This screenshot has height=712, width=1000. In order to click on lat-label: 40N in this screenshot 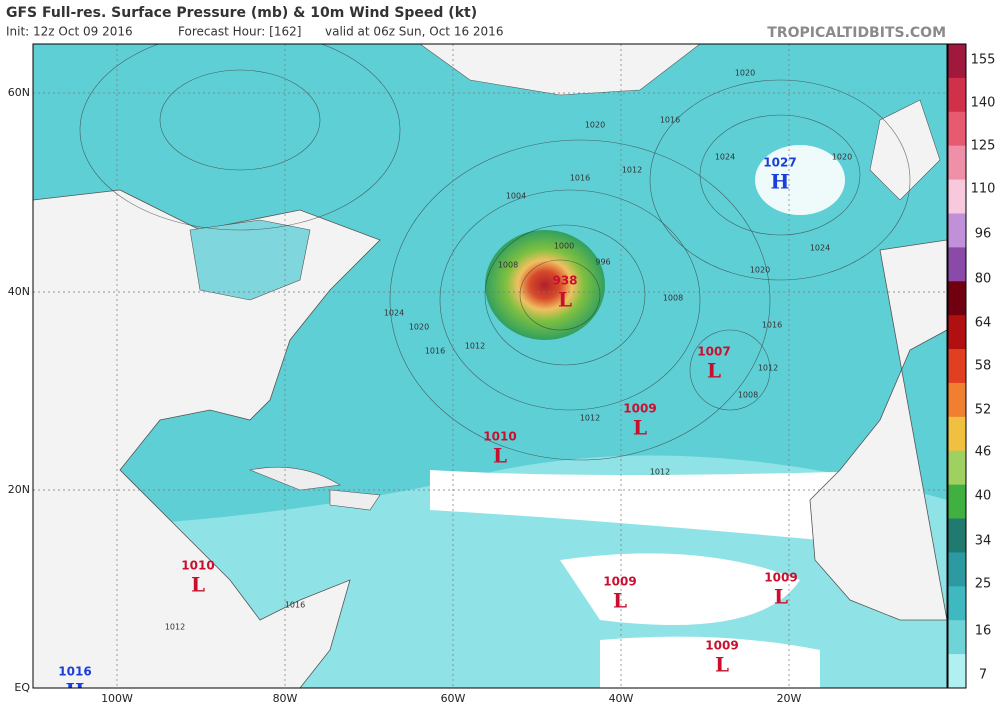, I will do `click(19, 291)`.